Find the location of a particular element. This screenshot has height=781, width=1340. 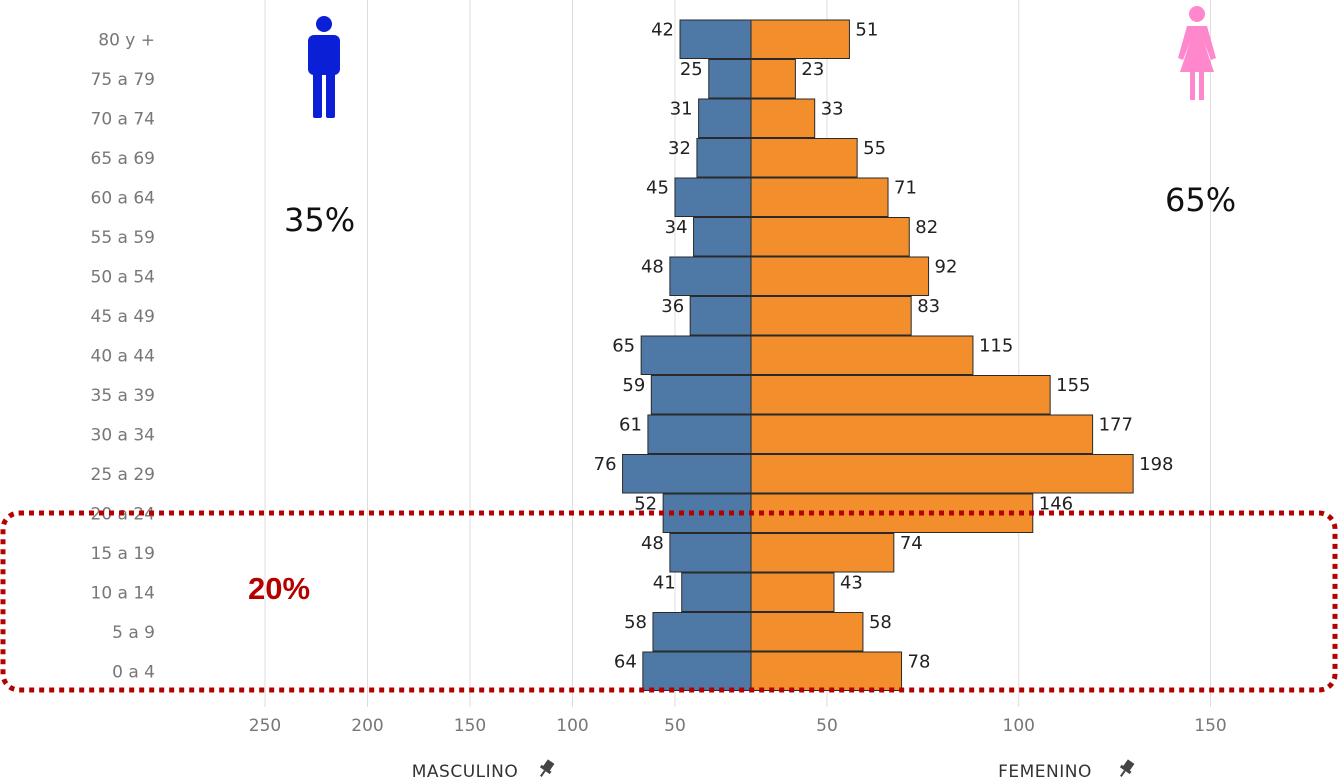

value-label-masculino: 36 is located at coordinates (672, 306).